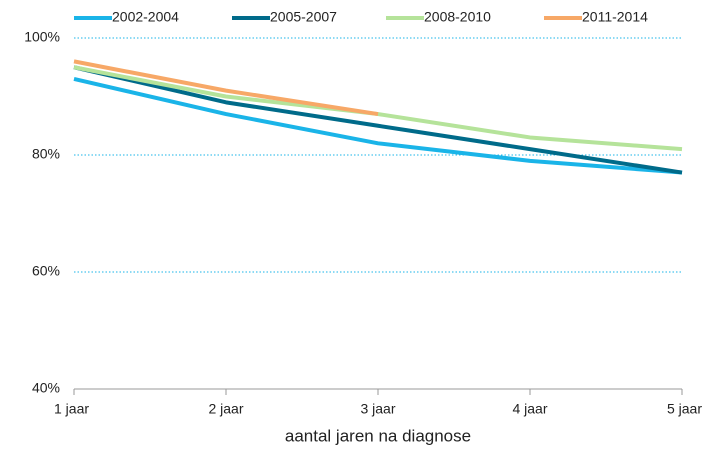 This screenshot has height=449, width=704. Describe the element at coordinates (529, 409) in the screenshot. I see `x-tick-label: 4 jaar` at that location.